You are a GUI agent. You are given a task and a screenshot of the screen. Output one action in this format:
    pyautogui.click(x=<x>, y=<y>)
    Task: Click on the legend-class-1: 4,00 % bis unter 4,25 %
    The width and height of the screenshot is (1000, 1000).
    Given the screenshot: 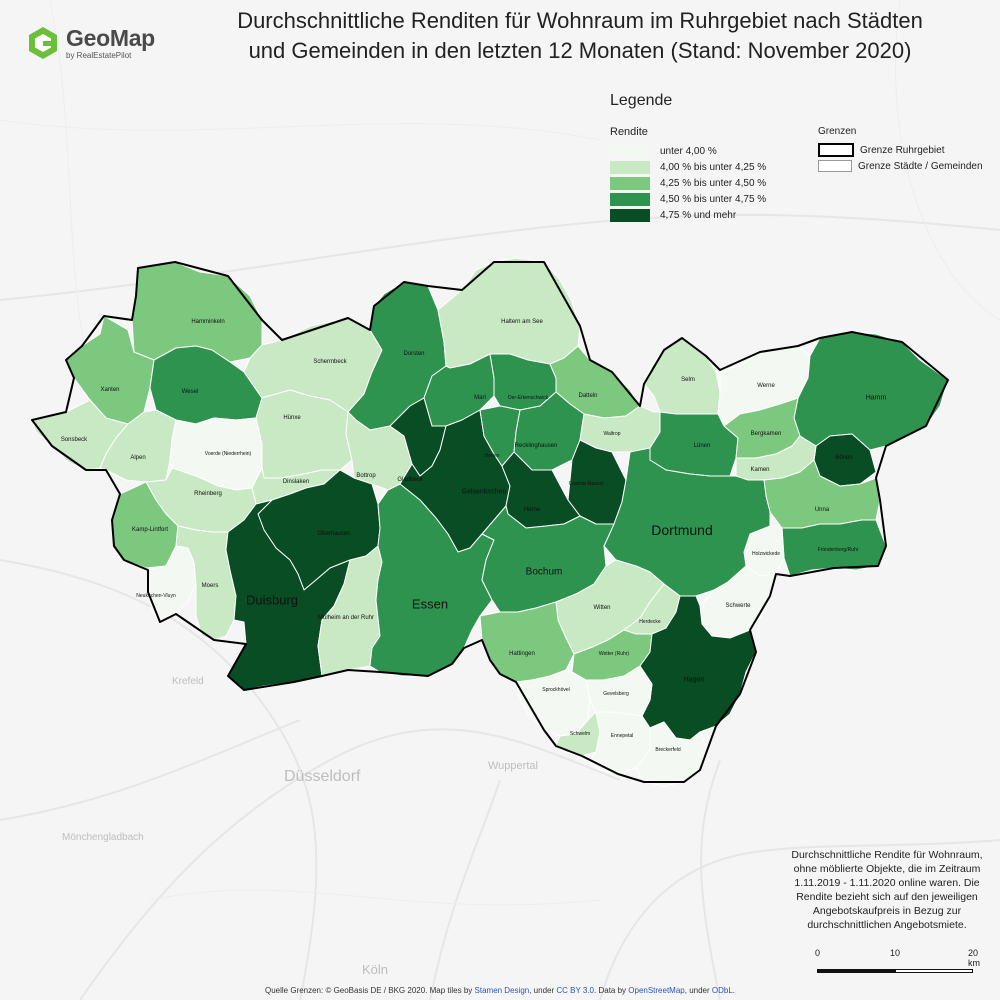 What is the action you would take?
    pyautogui.click(x=688, y=167)
    